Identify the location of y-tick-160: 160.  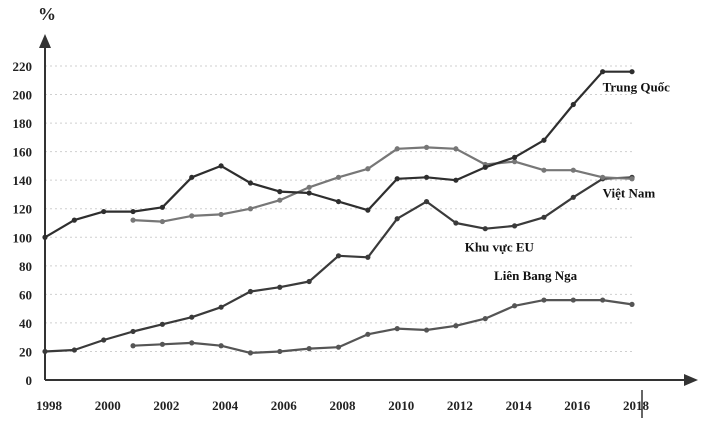
(23, 152).